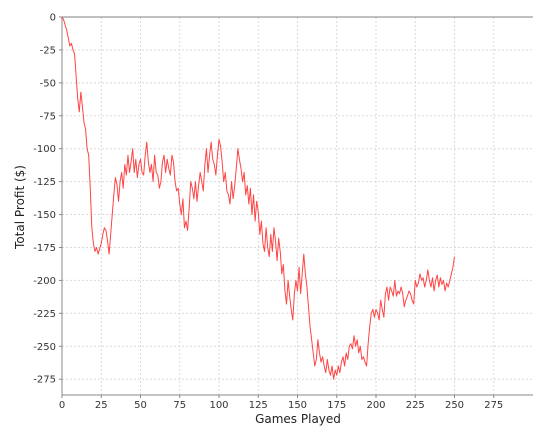 The width and height of the screenshot is (547, 438). Describe the element at coordinates (44, 281) in the screenshot. I see `y-tick-label: -200` at that location.